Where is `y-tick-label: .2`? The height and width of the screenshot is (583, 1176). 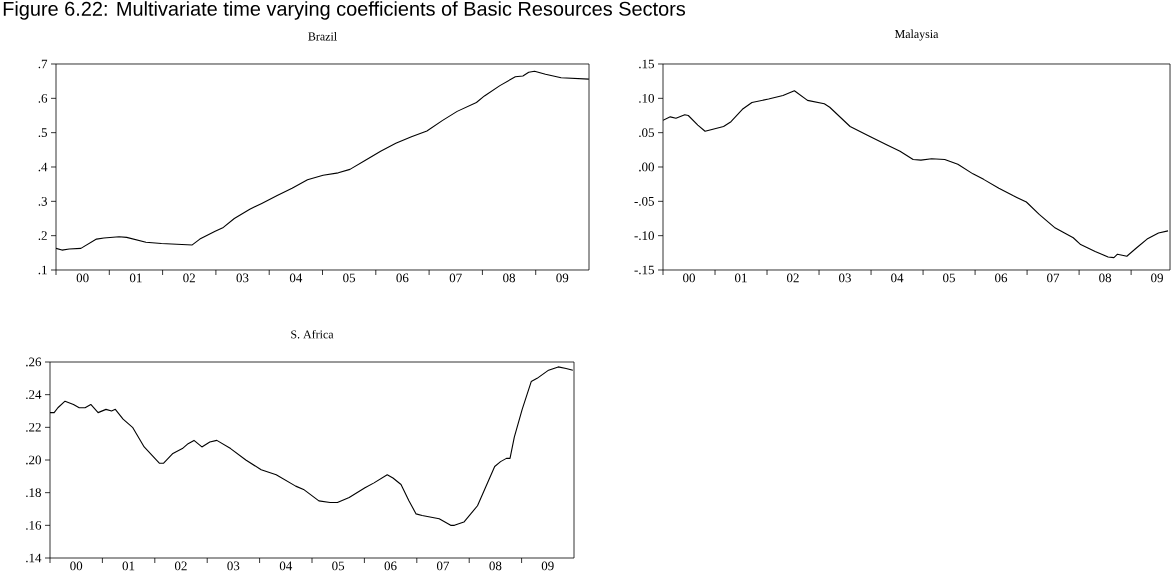 y-tick-label: .2 is located at coordinates (42, 236).